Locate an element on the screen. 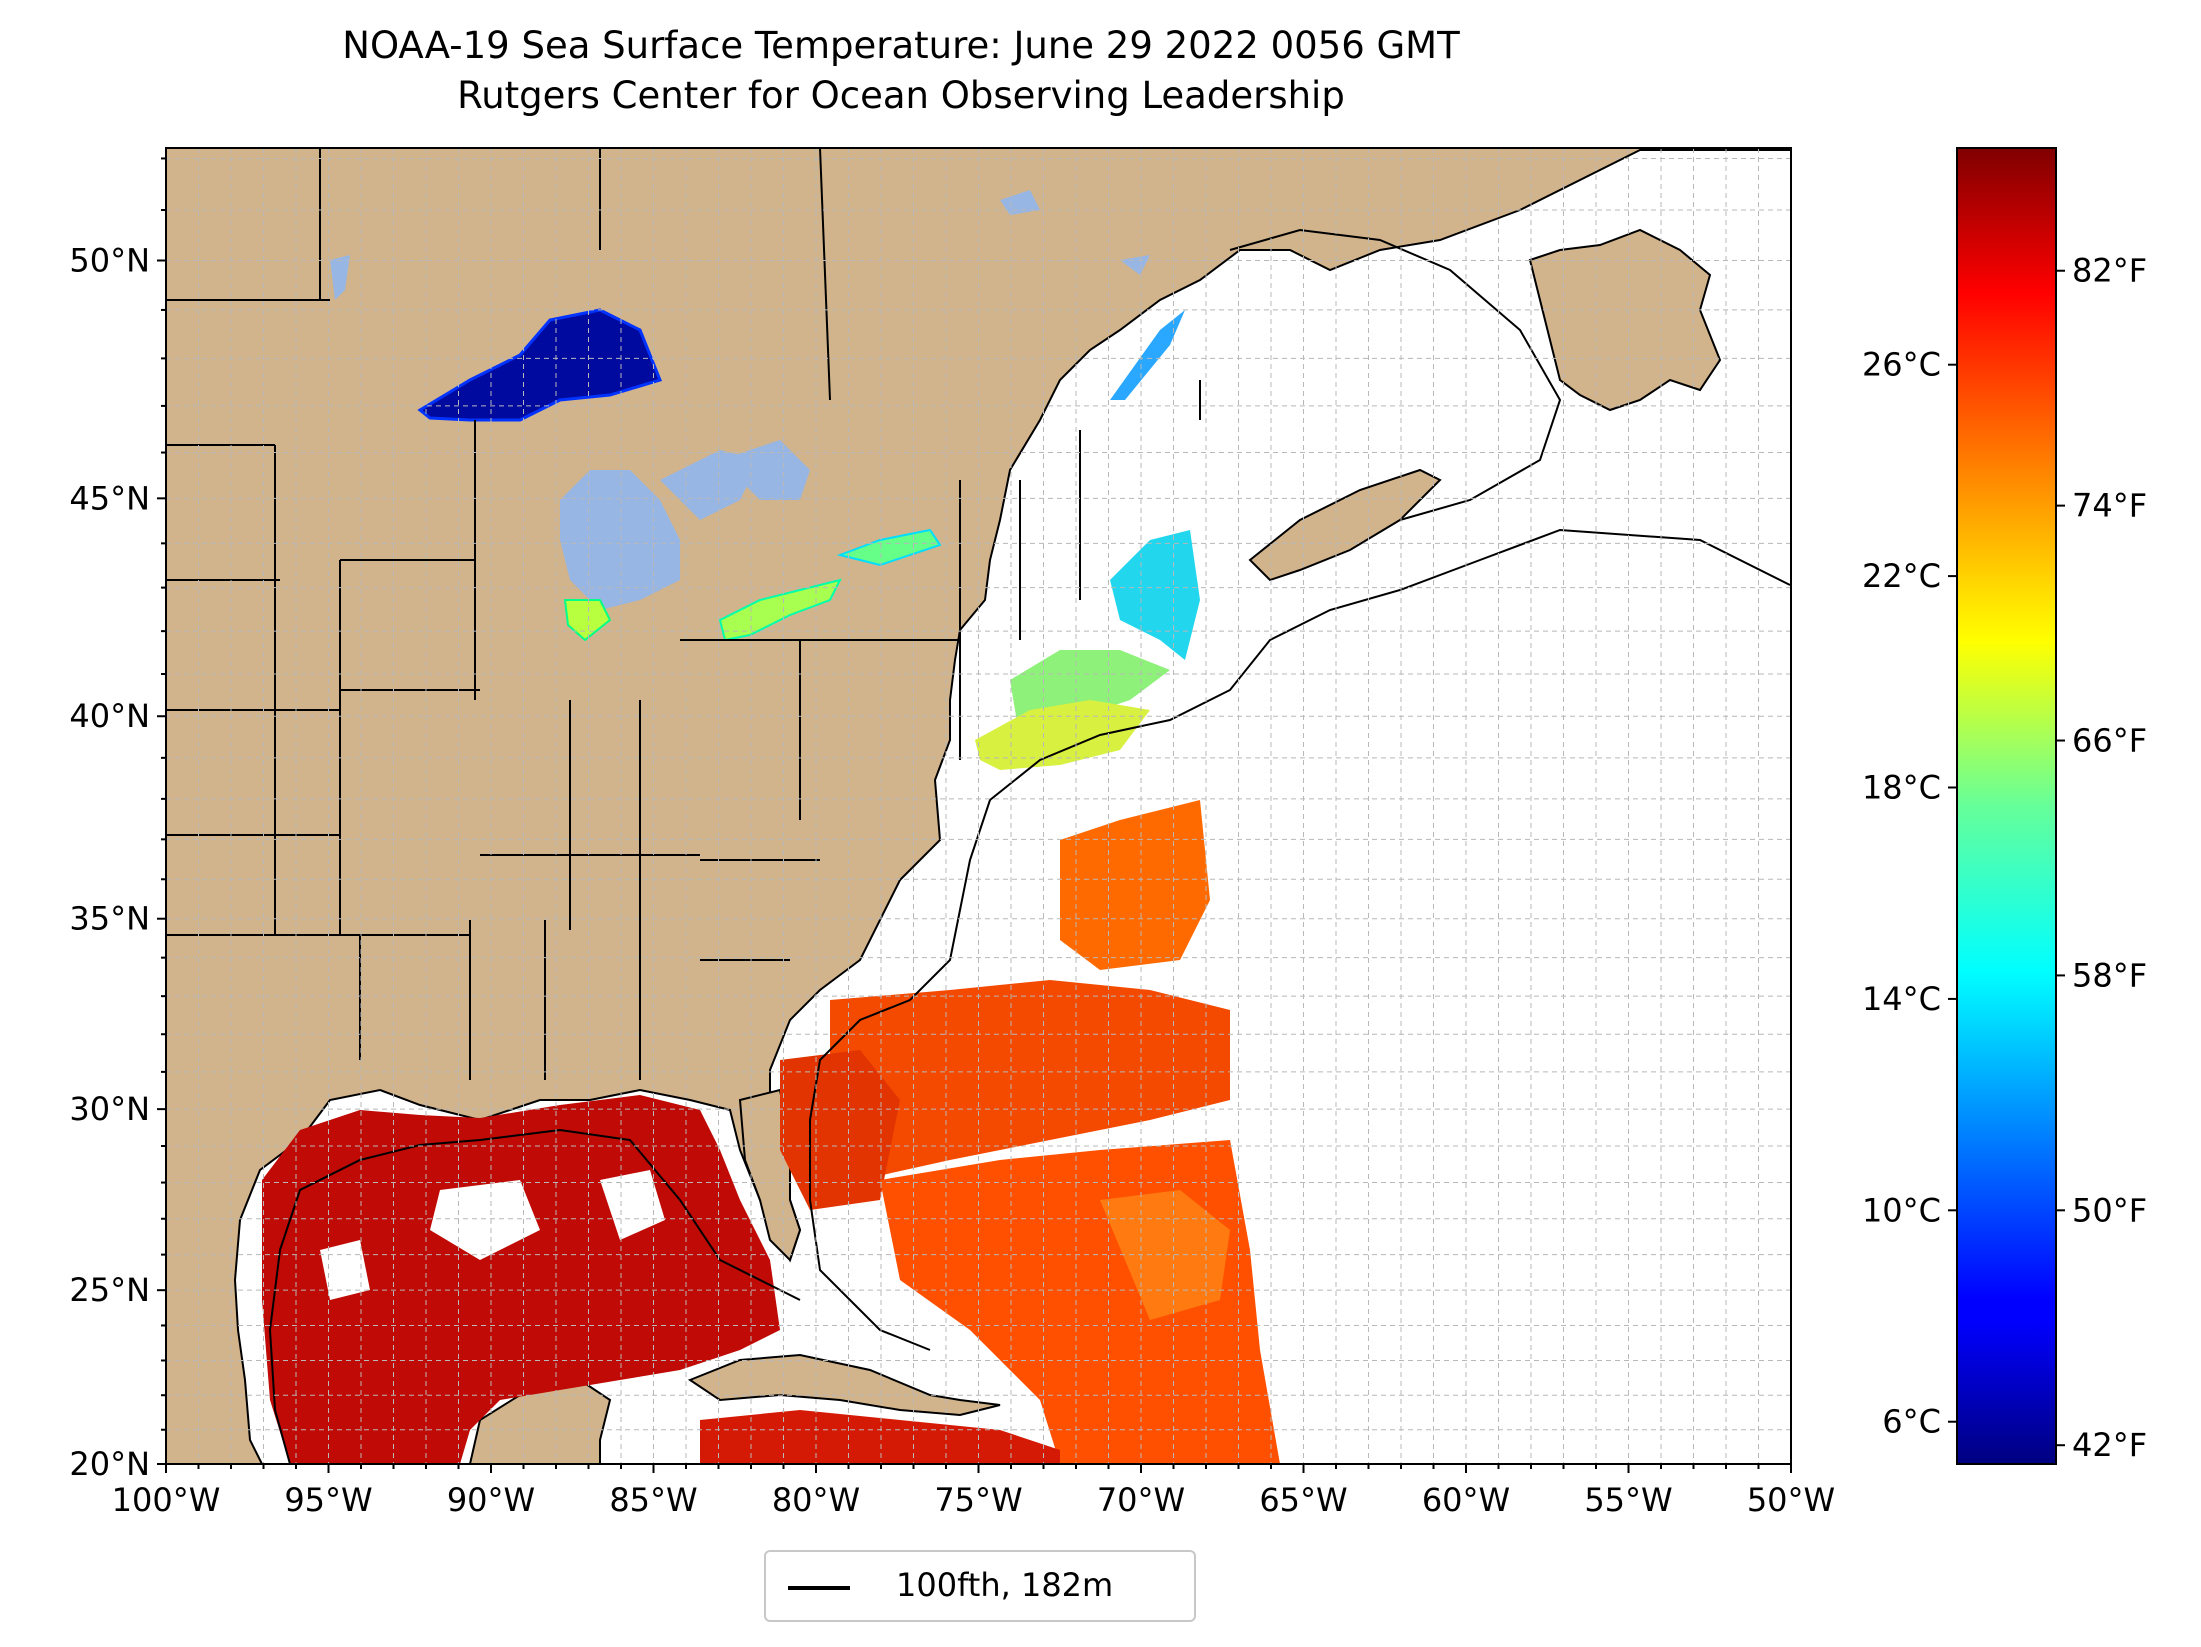 The width and height of the screenshot is (2201, 1647). celsius-tick-label: 18°C is located at coordinates (1901, 788).